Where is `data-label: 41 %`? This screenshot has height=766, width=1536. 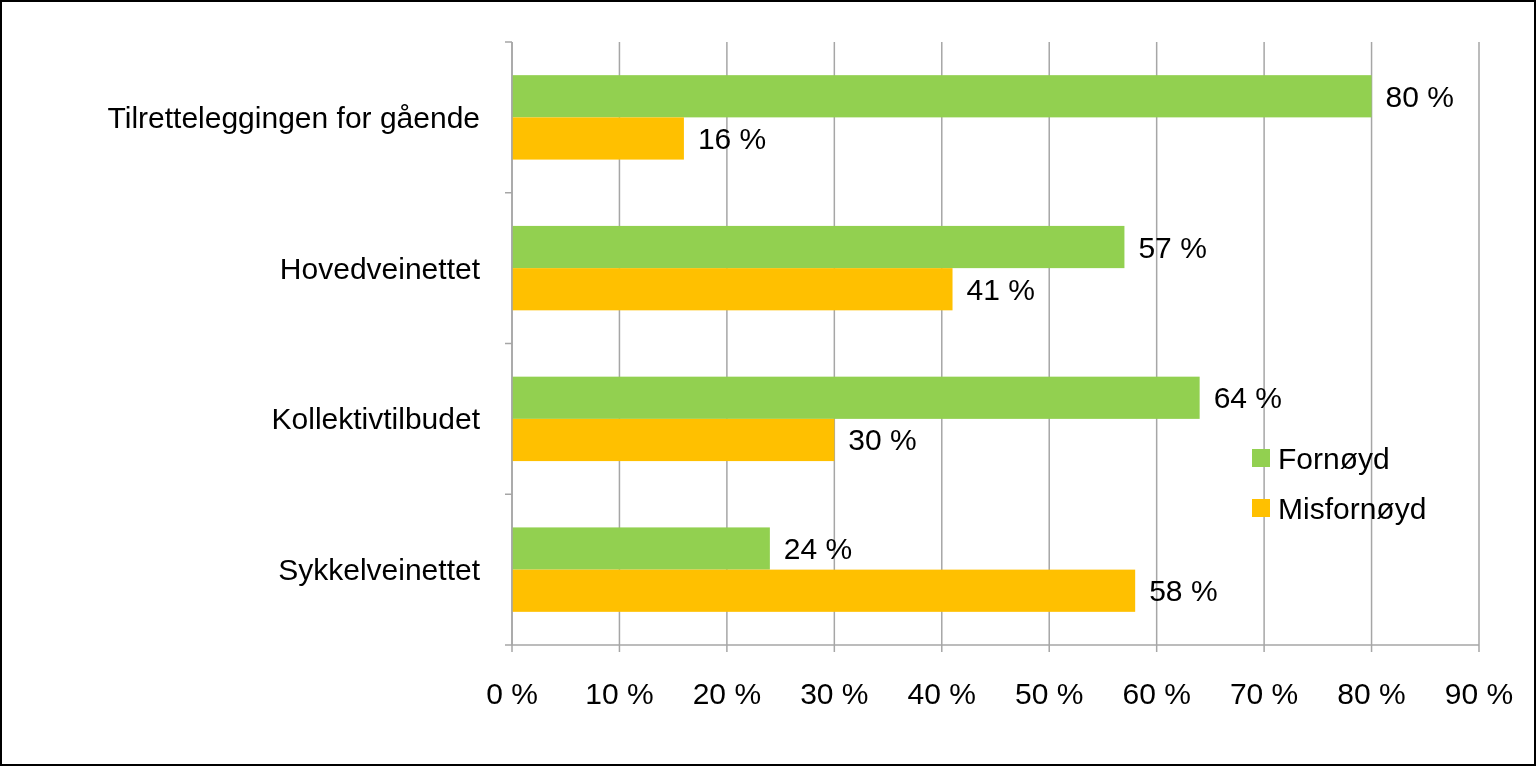 data-label: 41 % is located at coordinates (1000, 289).